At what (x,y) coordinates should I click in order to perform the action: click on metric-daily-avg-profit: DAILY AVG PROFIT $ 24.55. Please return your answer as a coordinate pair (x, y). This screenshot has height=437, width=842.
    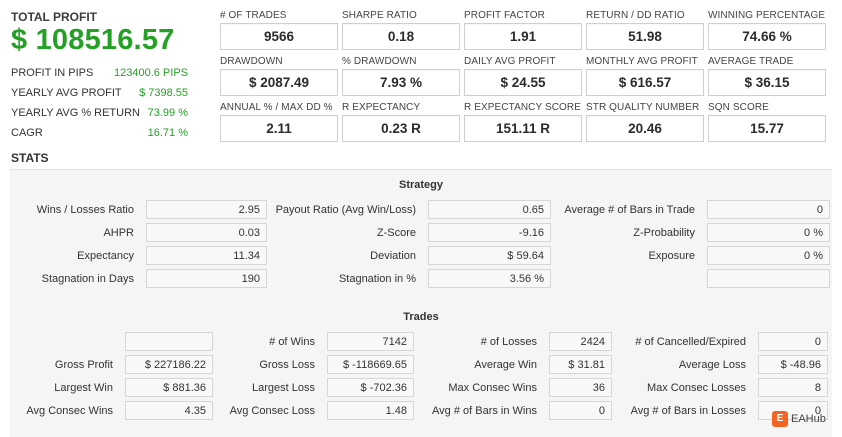
    Looking at the image, I should click on (523, 76).